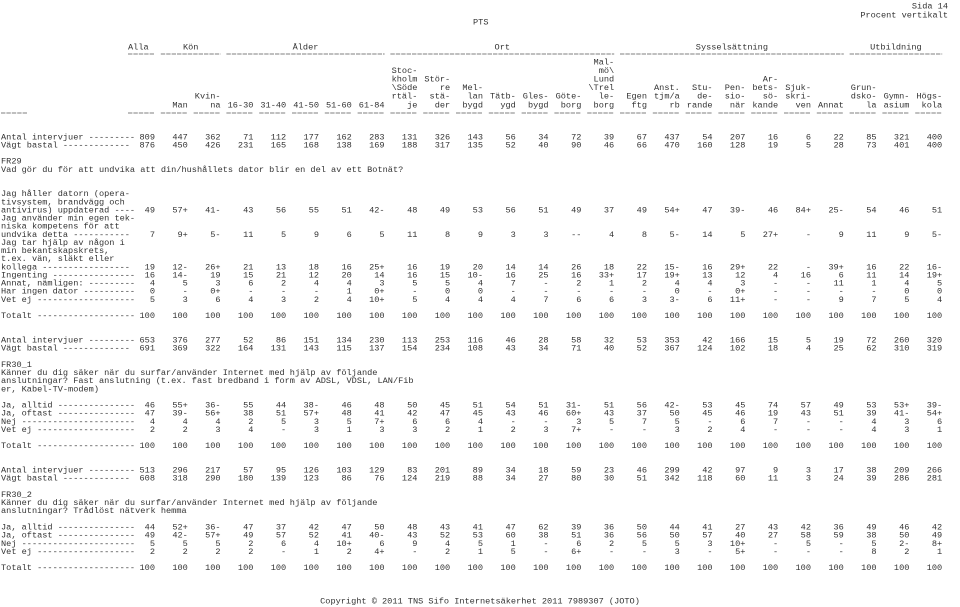 The width and height of the screenshot is (960, 607). Describe the element at coordinates (65, 194) in the screenshot. I see `row-label: Jag håller datorn (opera-` at that location.